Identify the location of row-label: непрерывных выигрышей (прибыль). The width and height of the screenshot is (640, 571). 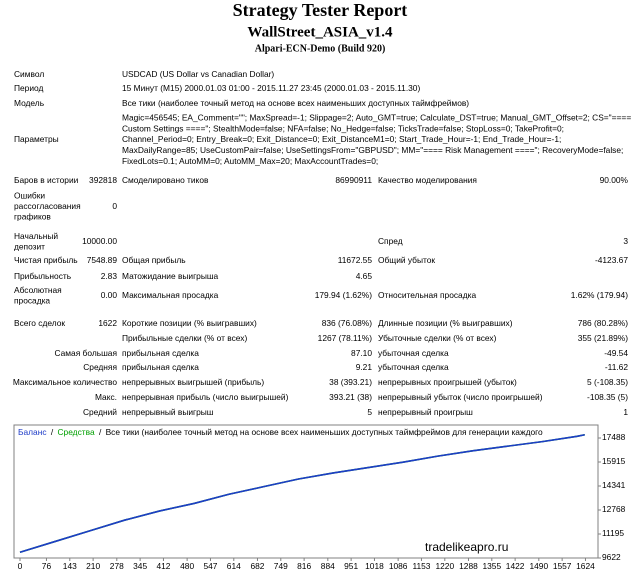
(193, 382).